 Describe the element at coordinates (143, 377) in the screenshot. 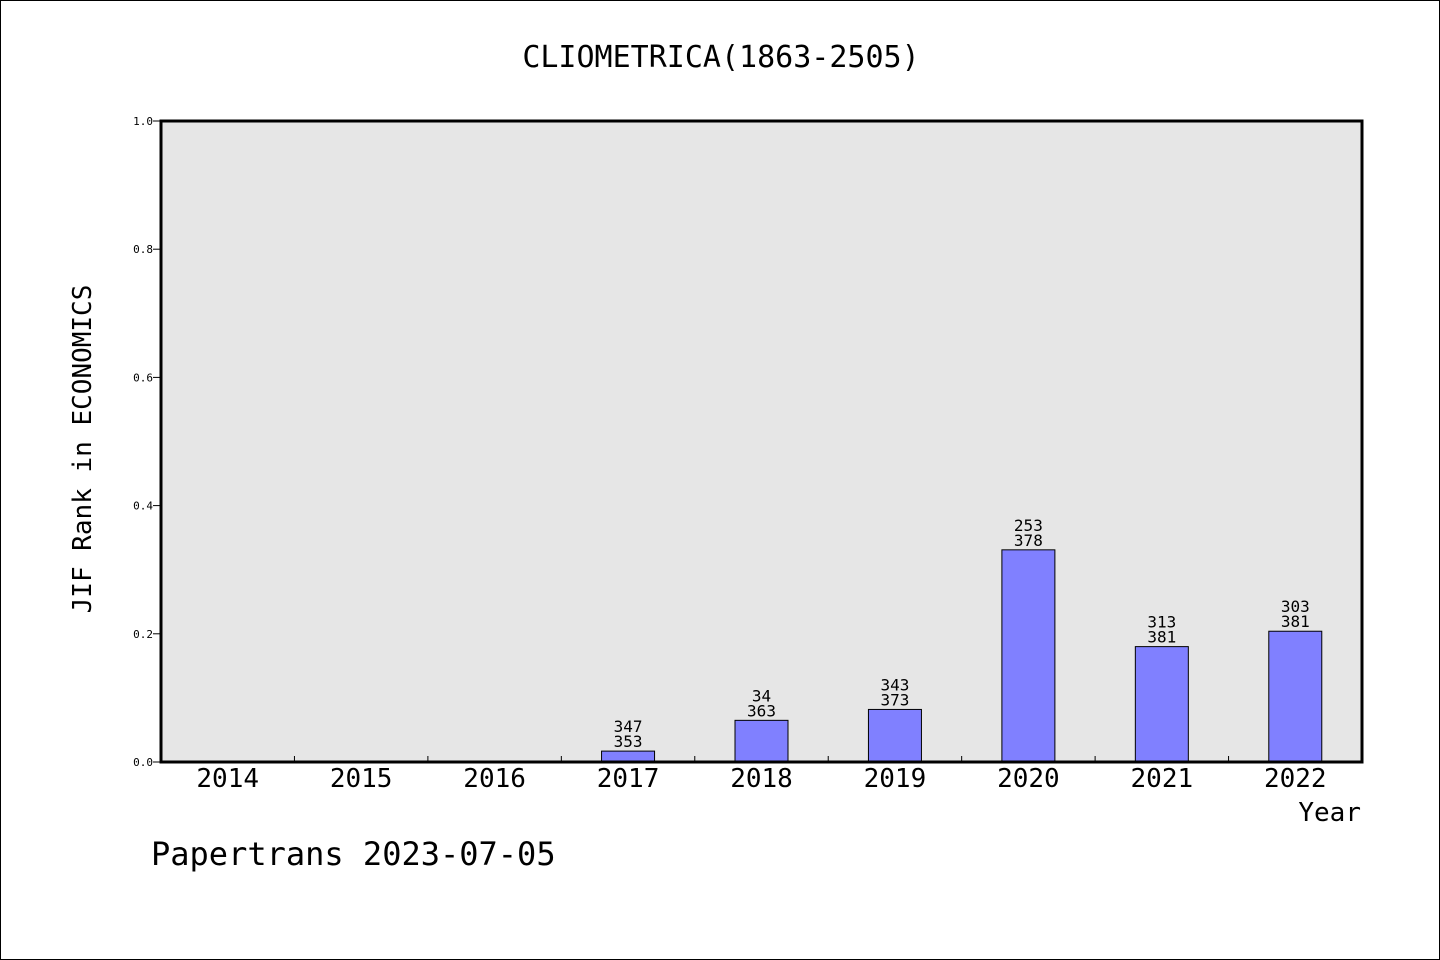

I see `y-tick-label: 0.6` at that location.